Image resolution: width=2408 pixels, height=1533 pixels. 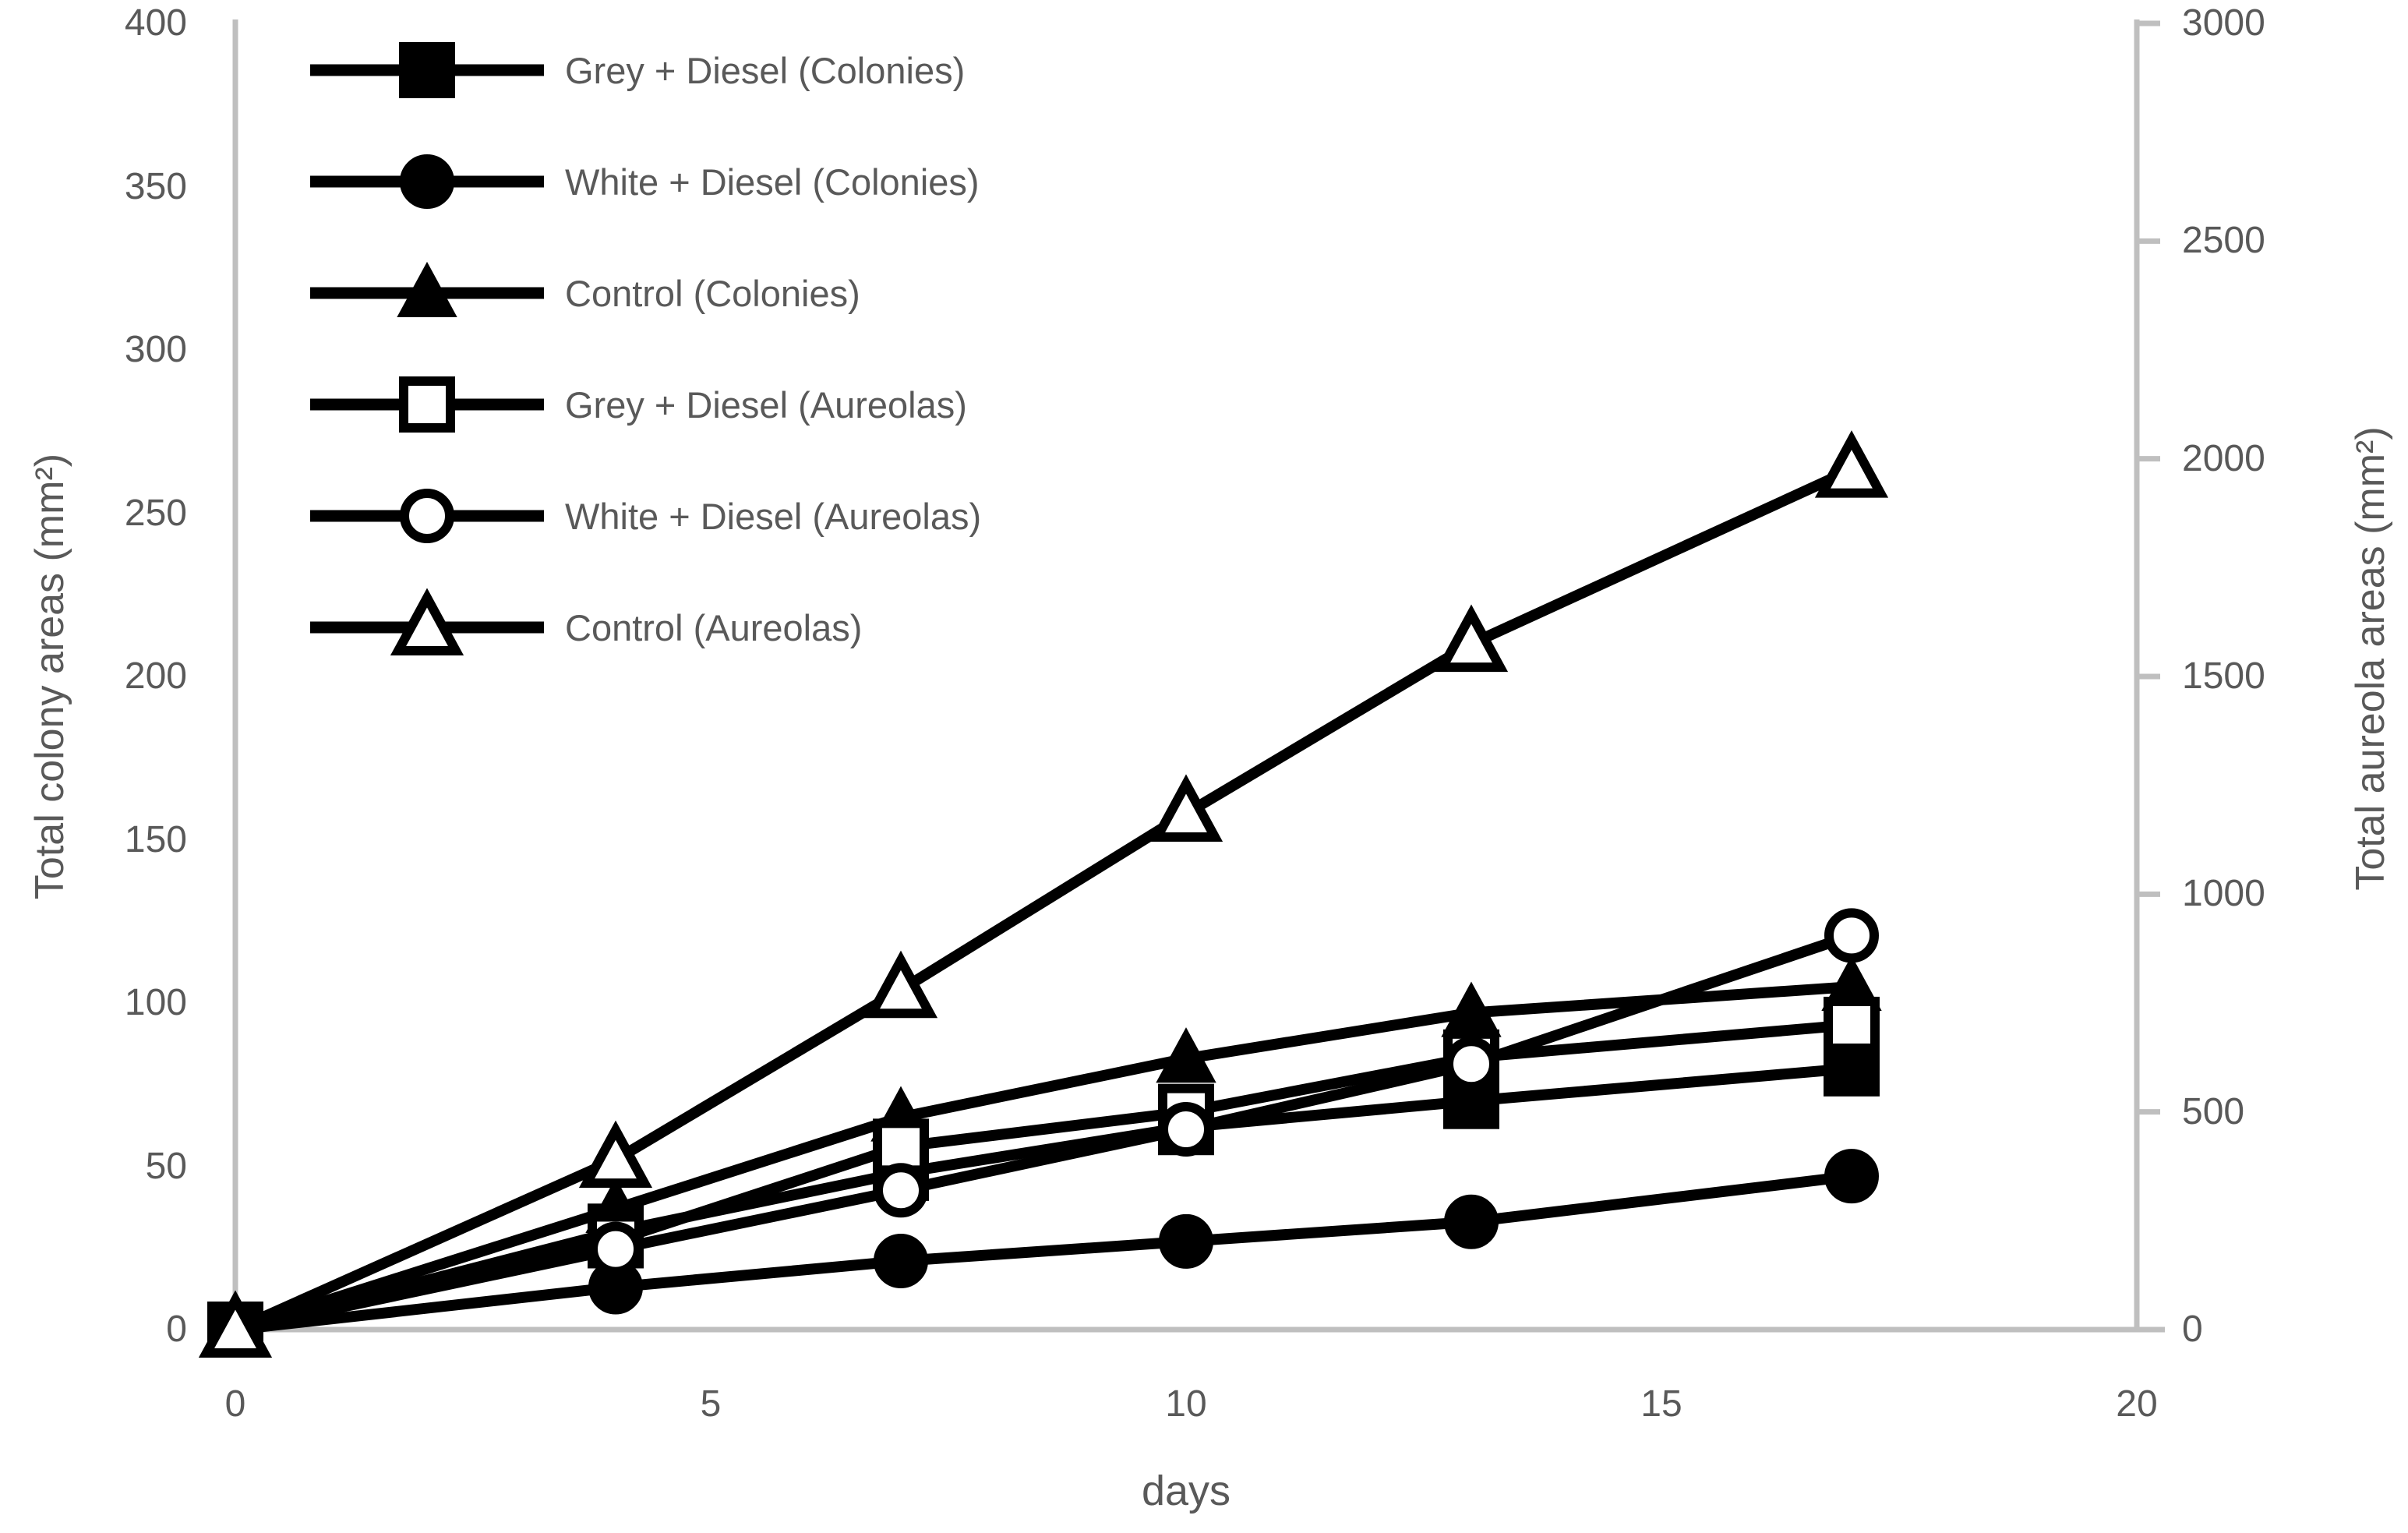 I want to click on x-tick-label: 5, so click(x=711, y=1404).